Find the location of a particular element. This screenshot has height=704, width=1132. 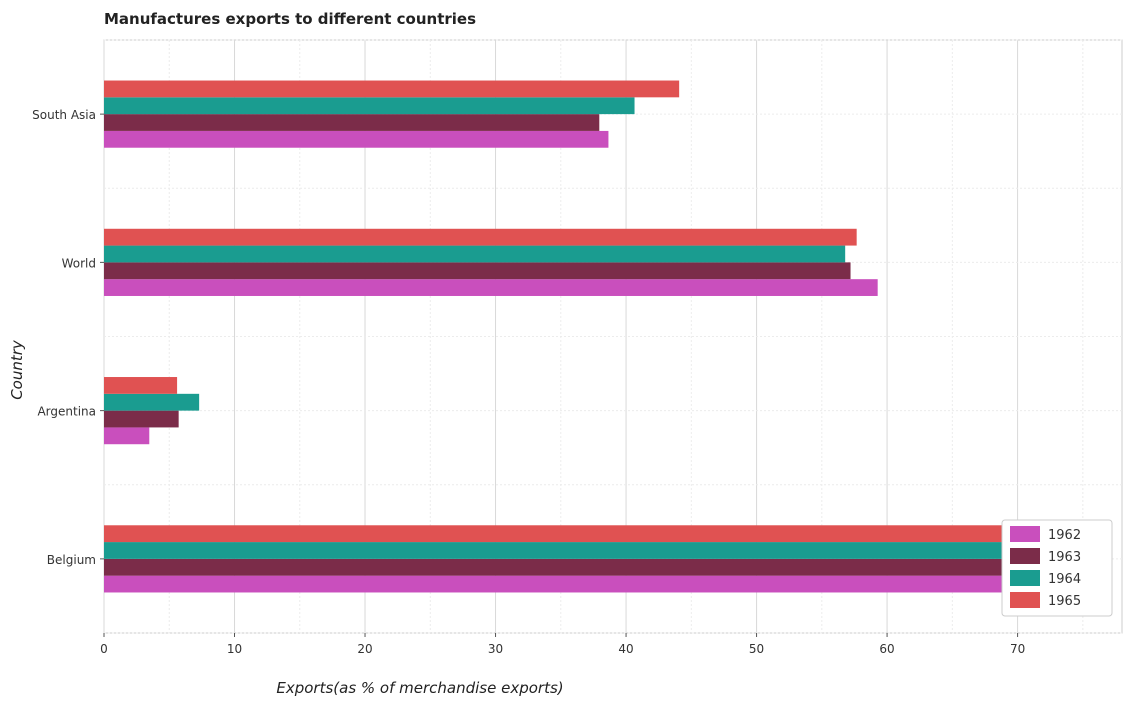

legend-swatch-1962 is located at coordinates (1025, 534).